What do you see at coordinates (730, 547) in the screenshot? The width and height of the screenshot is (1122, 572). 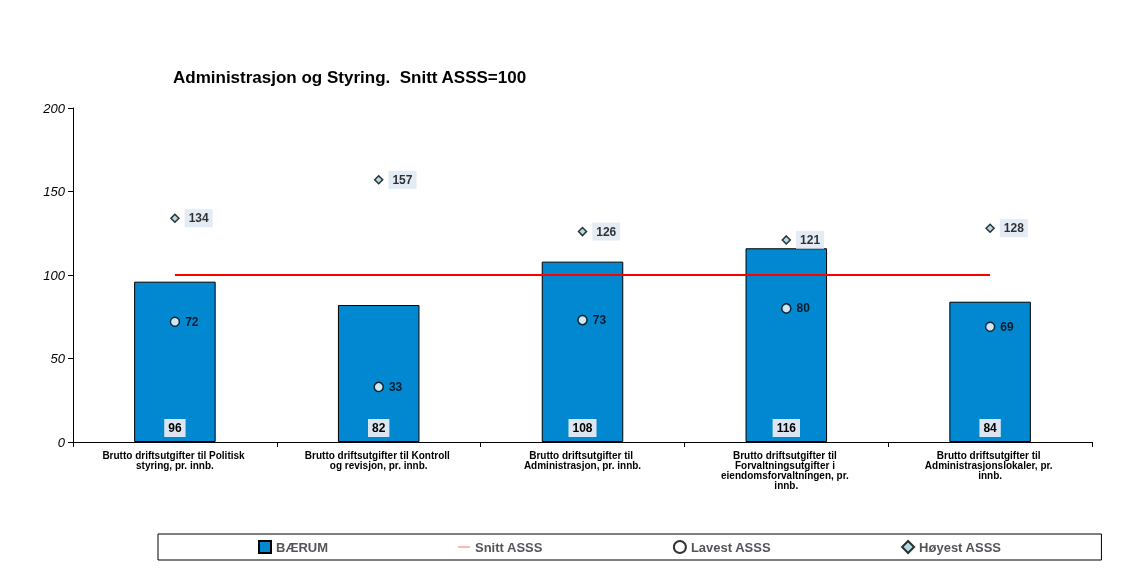 I see `legend-label: Lavest ASSS` at bounding box center [730, 547].